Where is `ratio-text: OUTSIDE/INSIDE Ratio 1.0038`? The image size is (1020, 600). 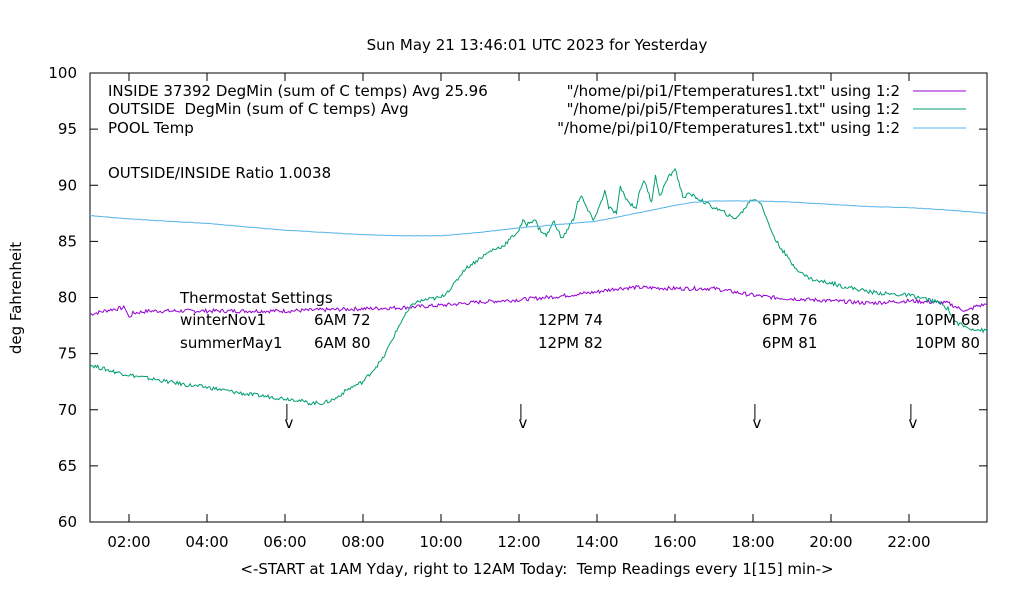 ratio-text: OUTSIDE/INSIDE Ratio 1.0038 is located at coordinates (219, 173).